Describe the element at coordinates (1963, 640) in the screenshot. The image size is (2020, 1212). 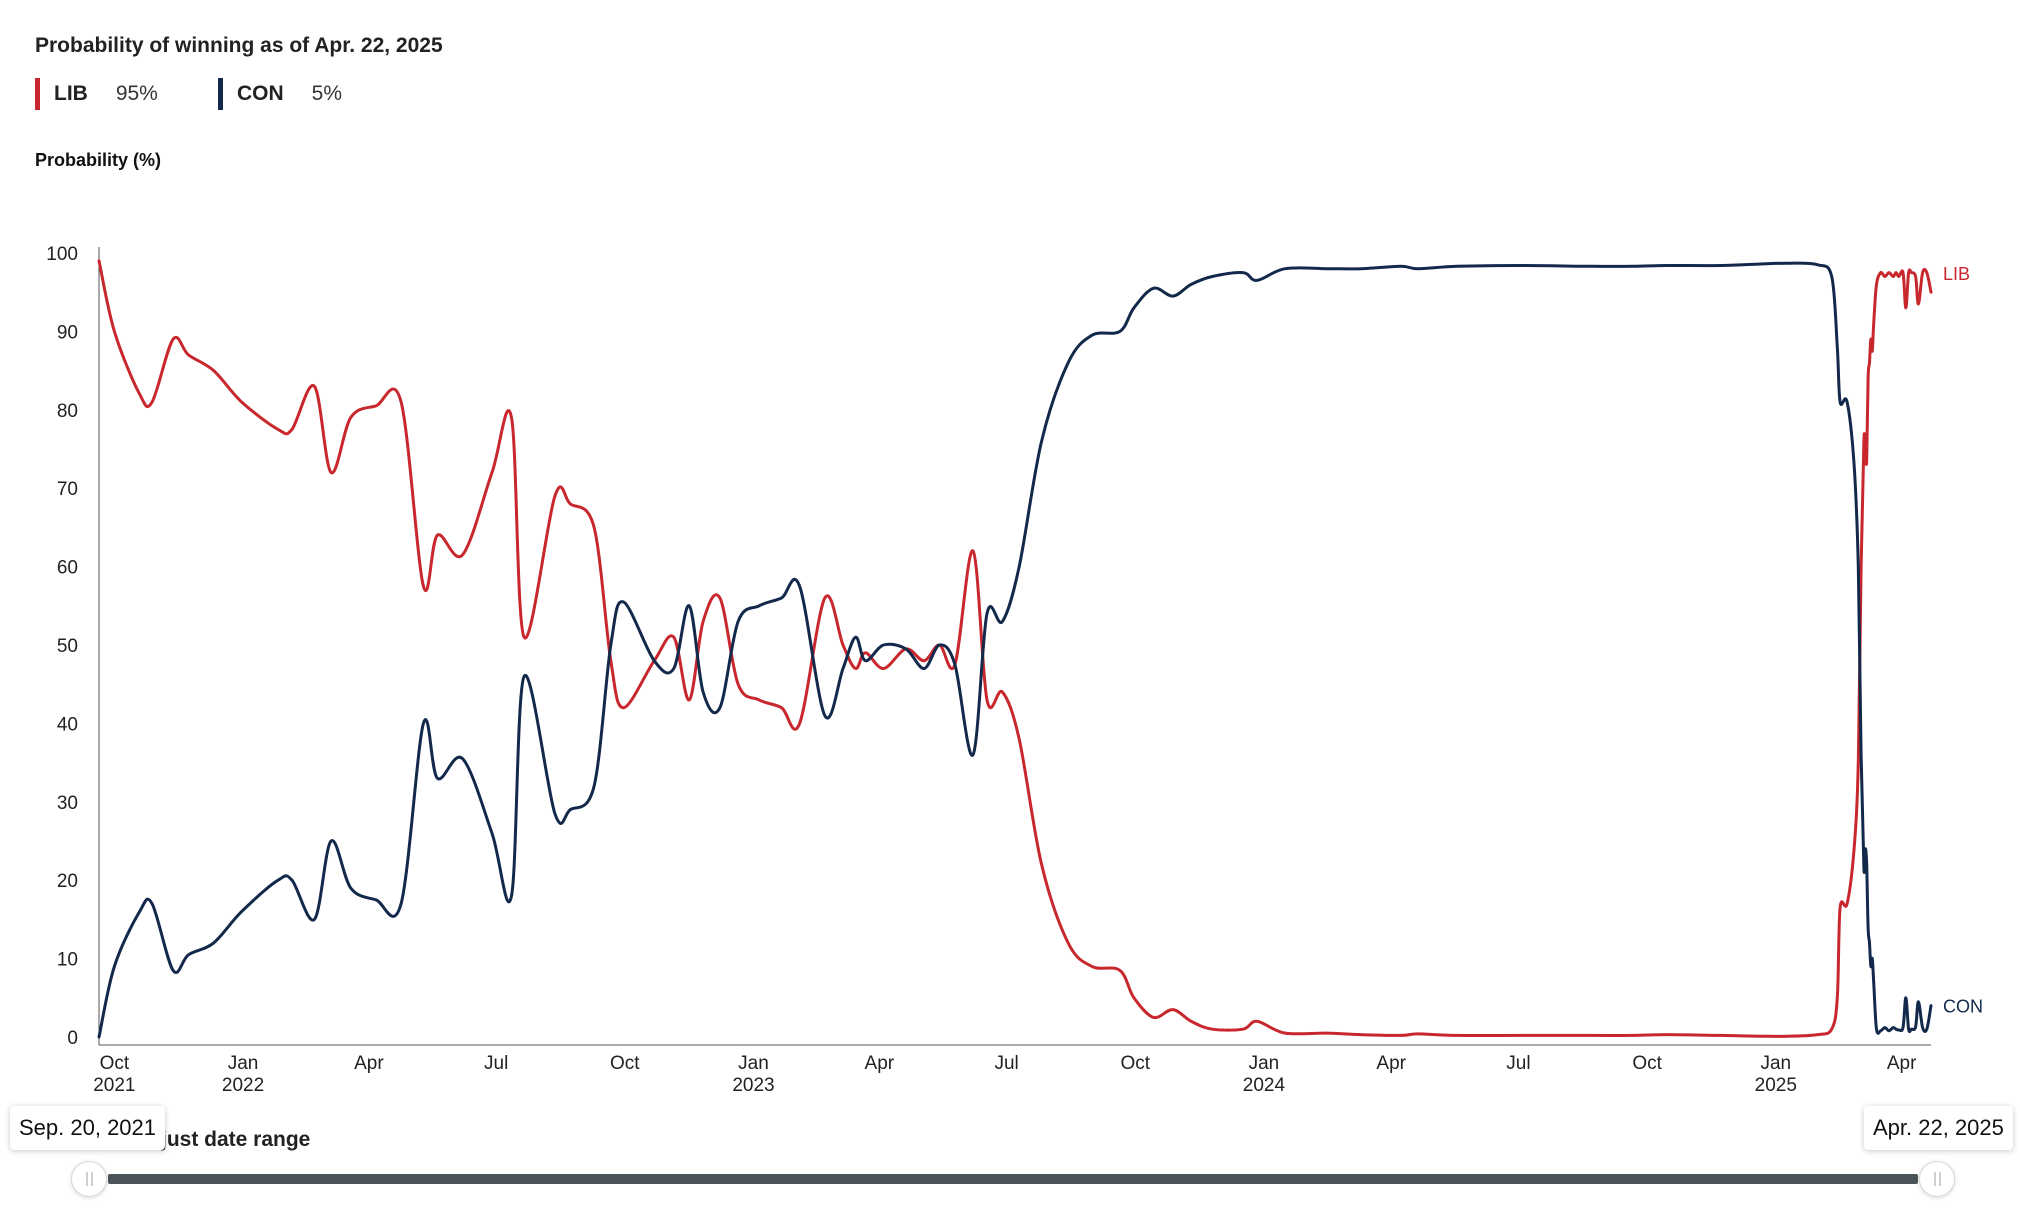
I see `series-end-labels: LIB CON` at that location.